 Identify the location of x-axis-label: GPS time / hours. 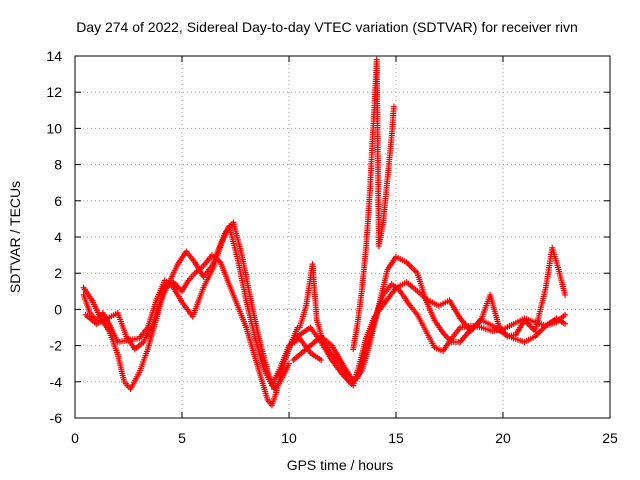
(340, 465).